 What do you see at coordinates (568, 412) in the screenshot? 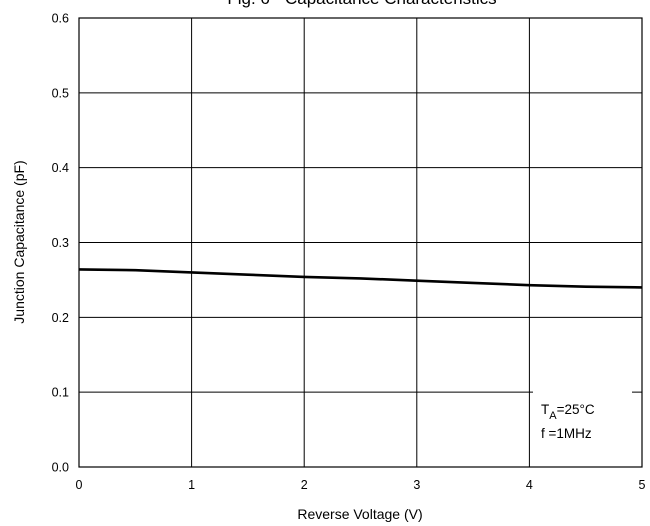
I see `annotation-temperature: TA=25°C` at bounding box center [568, 412].